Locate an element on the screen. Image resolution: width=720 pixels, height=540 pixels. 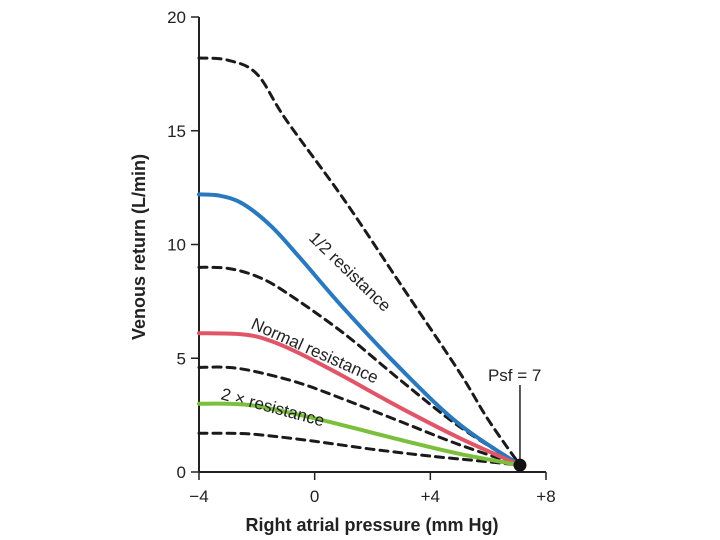
y-tick-label: 20 is located at coordinates (176, 17).